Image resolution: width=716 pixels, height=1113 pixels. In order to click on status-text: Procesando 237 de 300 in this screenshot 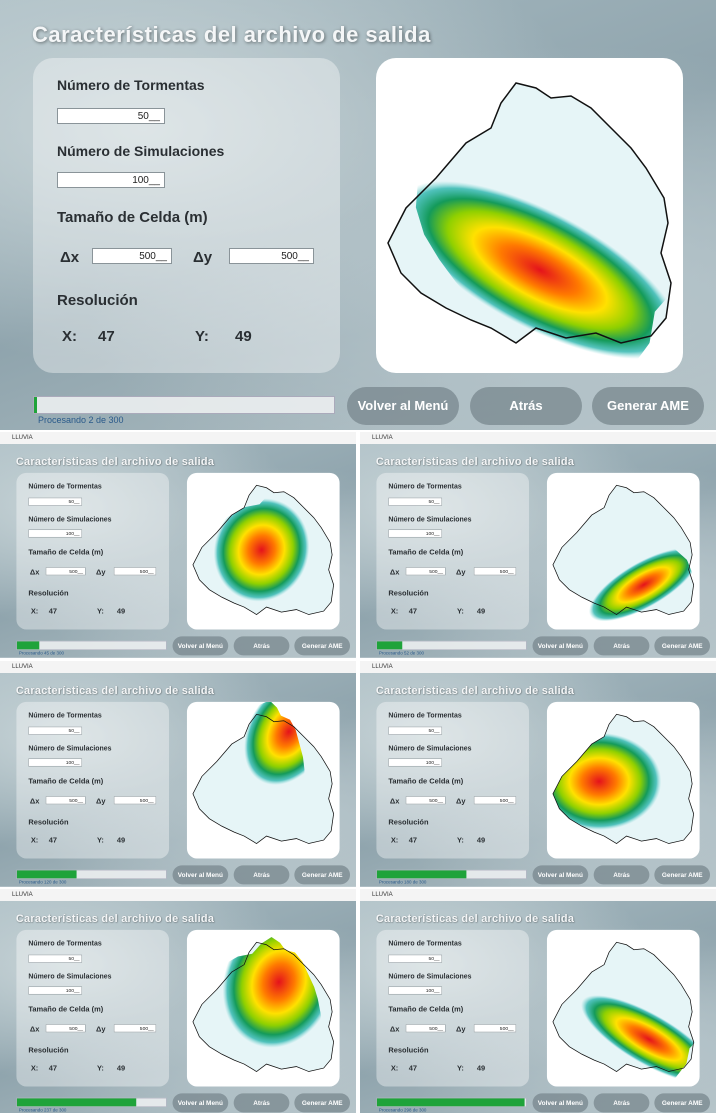, I will do `click(42, 1110)`.